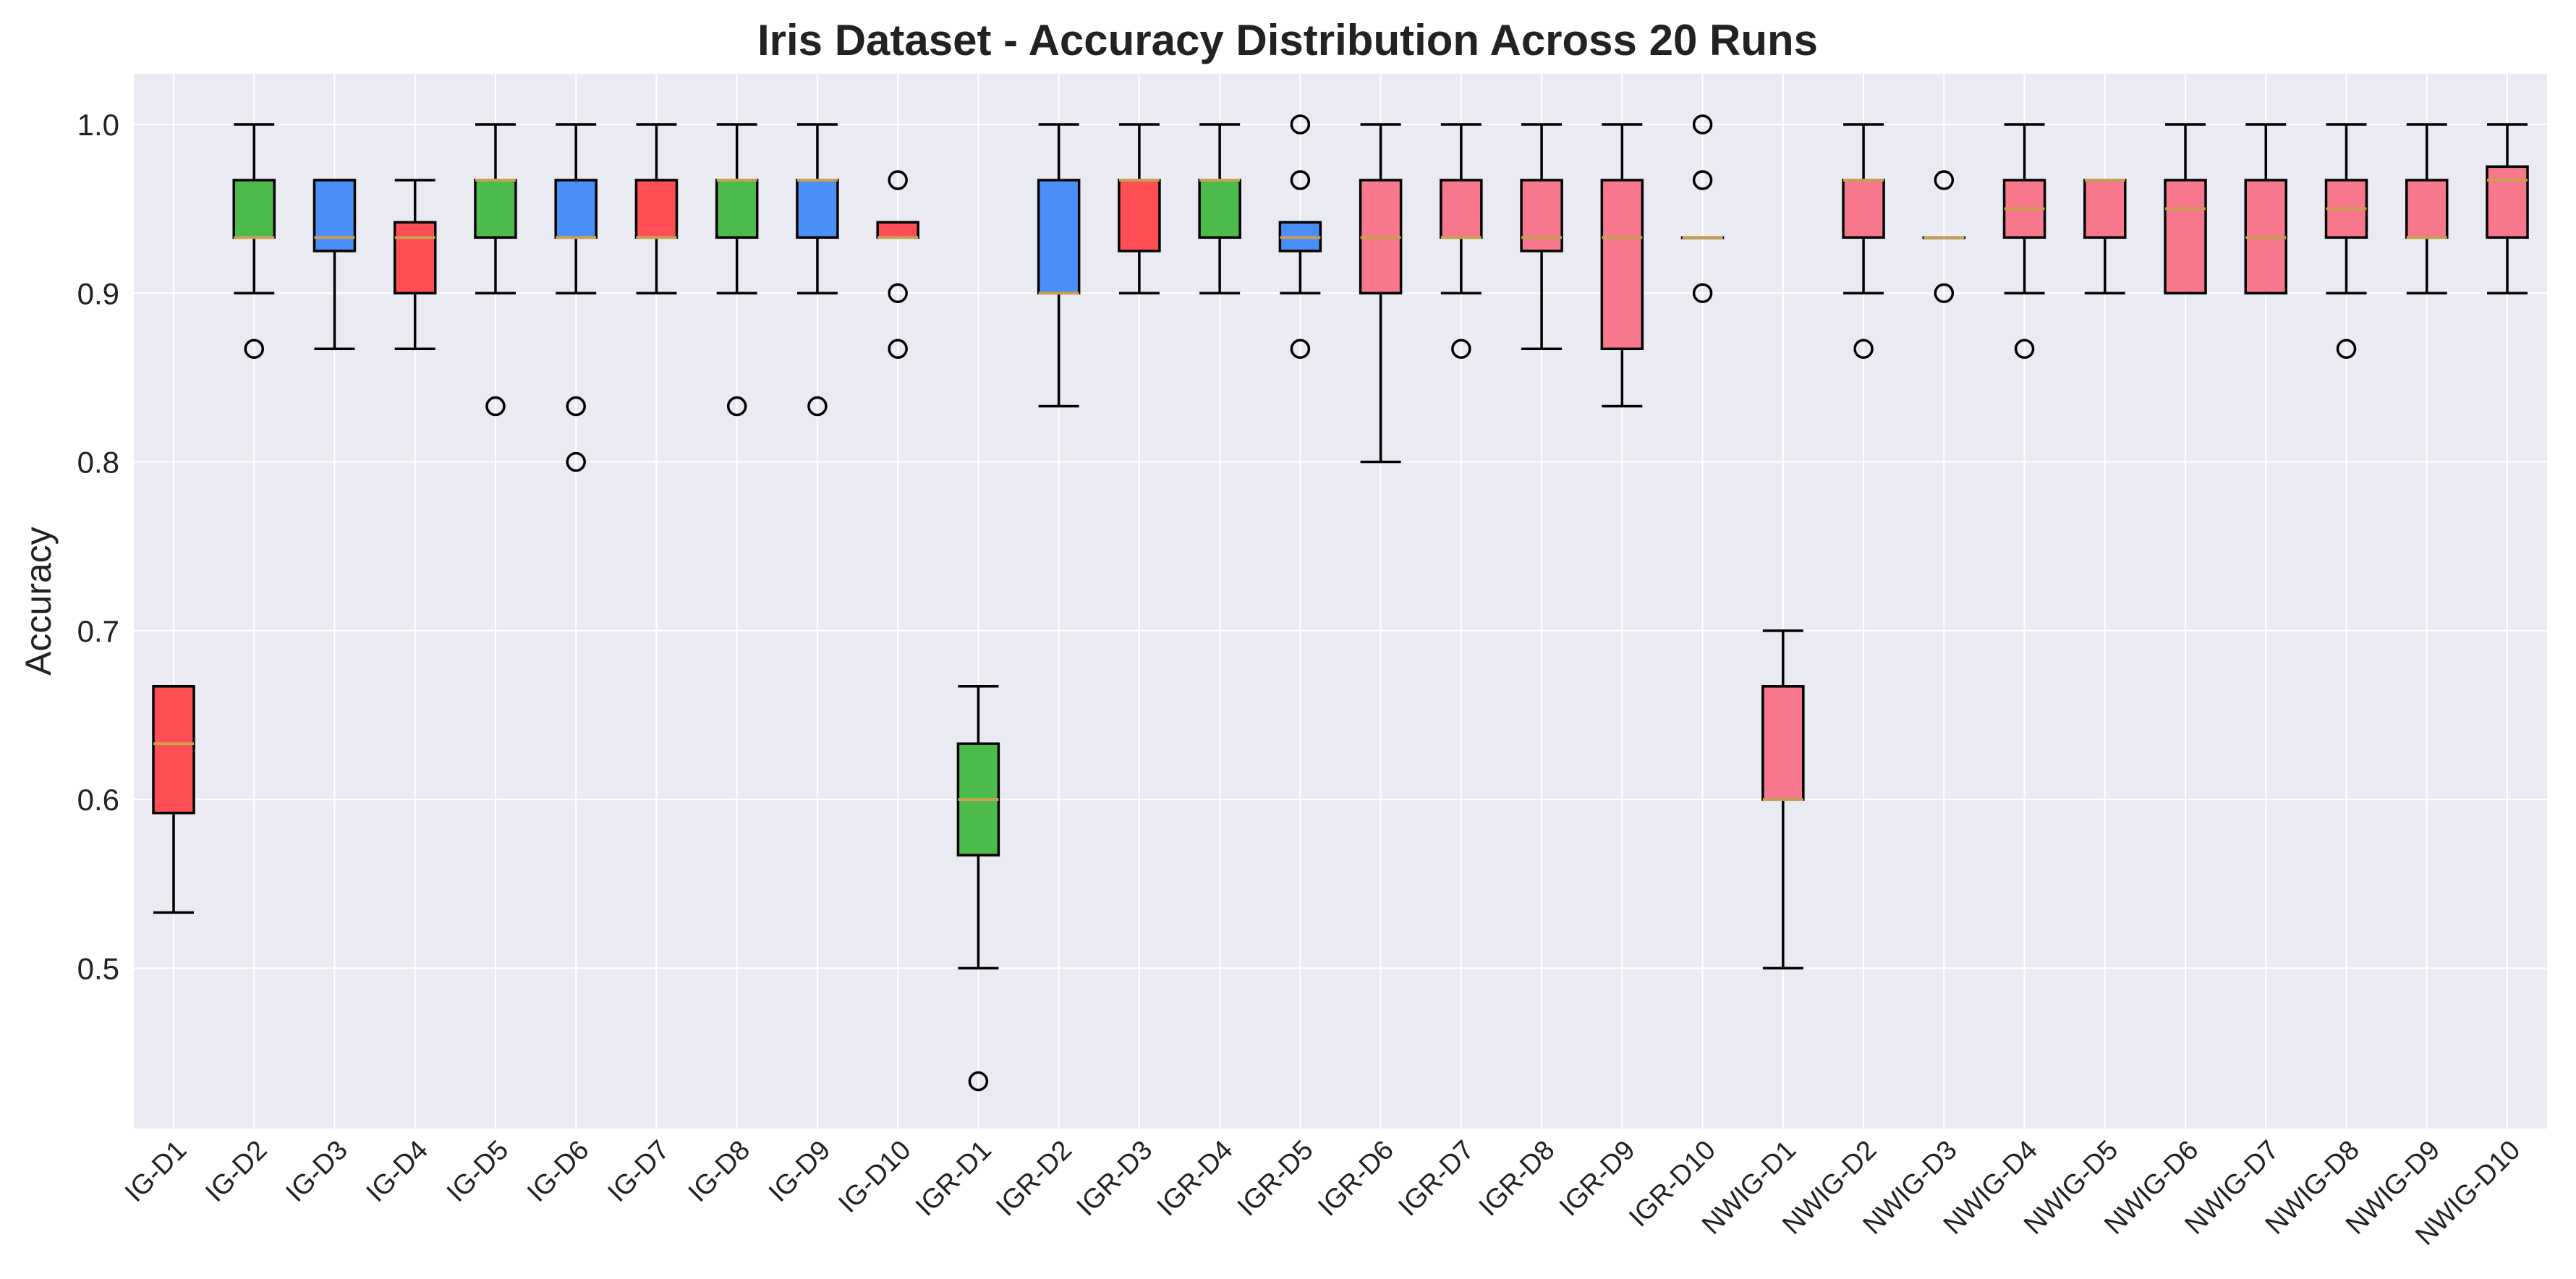  What do you see at coordinates (799, 1171) in the screenshot?
I see `x-tick-label: IG-D9` at bounding box center [799, 1171].